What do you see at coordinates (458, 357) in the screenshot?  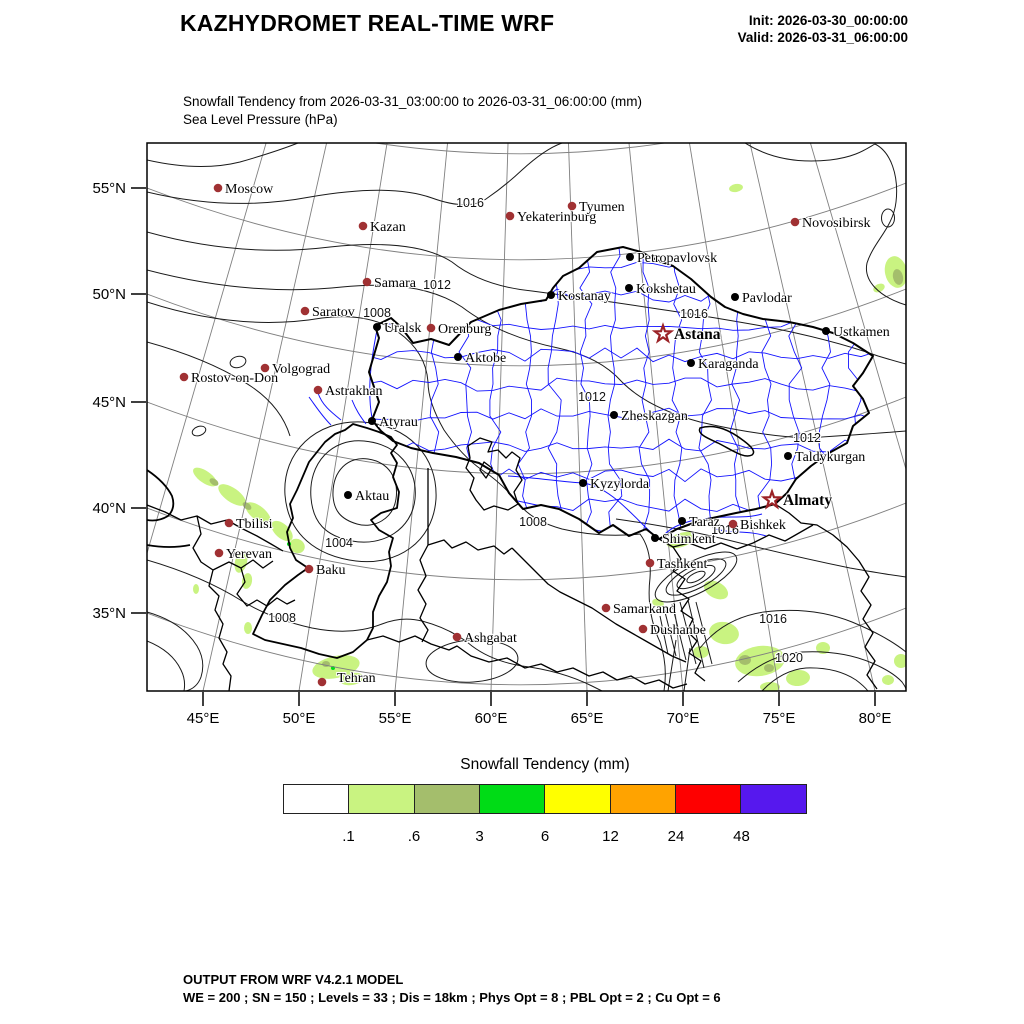 I see `city-marker-aktobe` at bounding box center [458, 357].